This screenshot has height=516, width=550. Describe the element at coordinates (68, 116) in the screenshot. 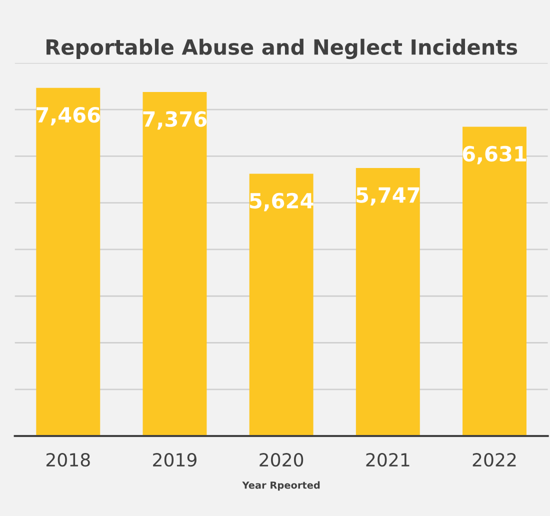

I see `data-label: 7,466` at that location.